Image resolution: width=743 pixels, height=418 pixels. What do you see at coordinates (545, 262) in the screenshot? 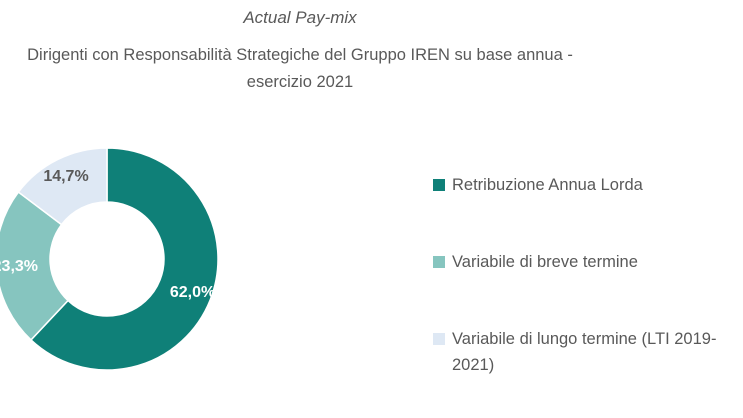
I see `legend-label: Variabile di breve termine` at bounding box center [545, 262].